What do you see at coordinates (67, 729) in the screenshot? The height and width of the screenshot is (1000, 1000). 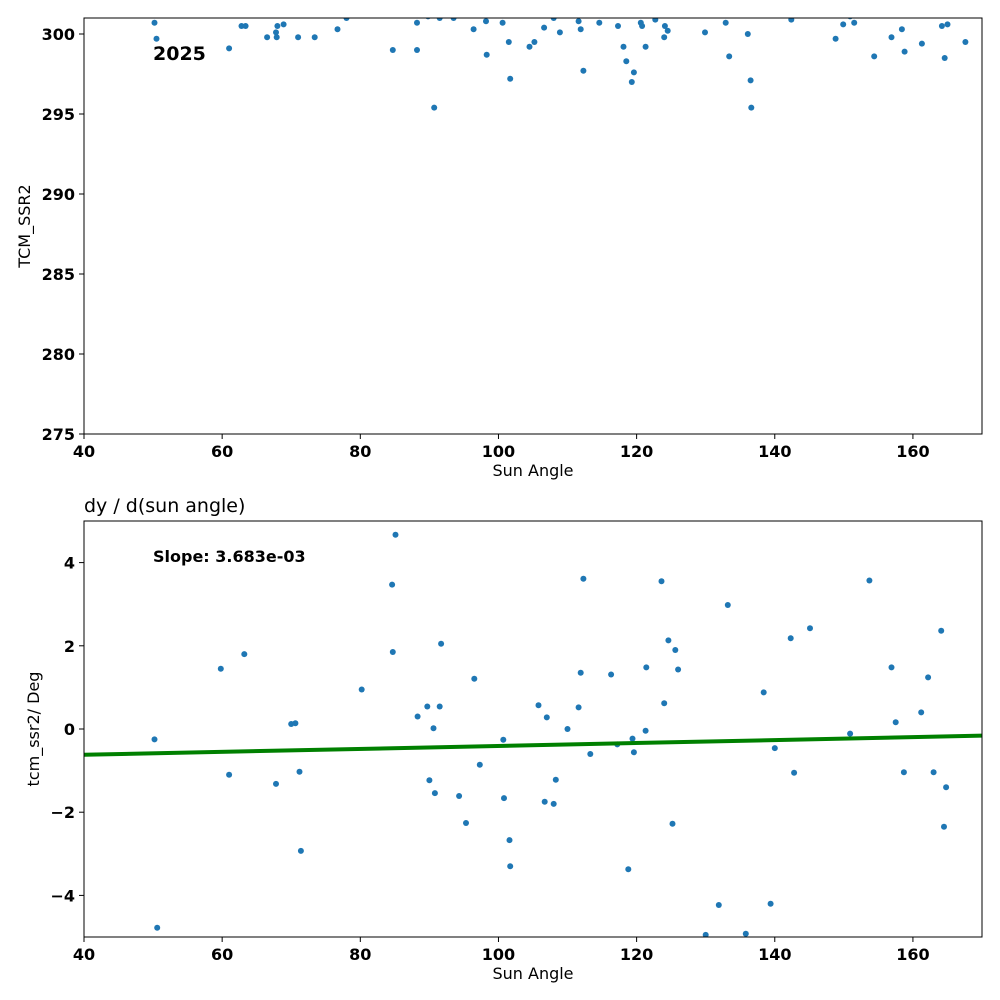 I see `bottom-y-axis-ticks: −4 −2 0 2 4` at bounding box center [67, 729].